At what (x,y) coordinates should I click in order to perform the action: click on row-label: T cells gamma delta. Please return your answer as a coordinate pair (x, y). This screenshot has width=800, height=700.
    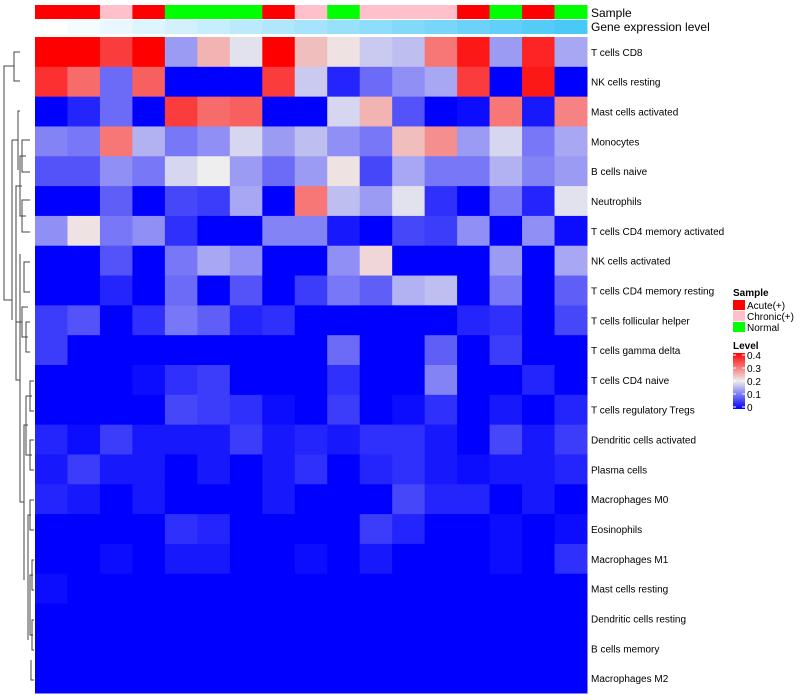
    Looking at the image, I should click on (636, 351).